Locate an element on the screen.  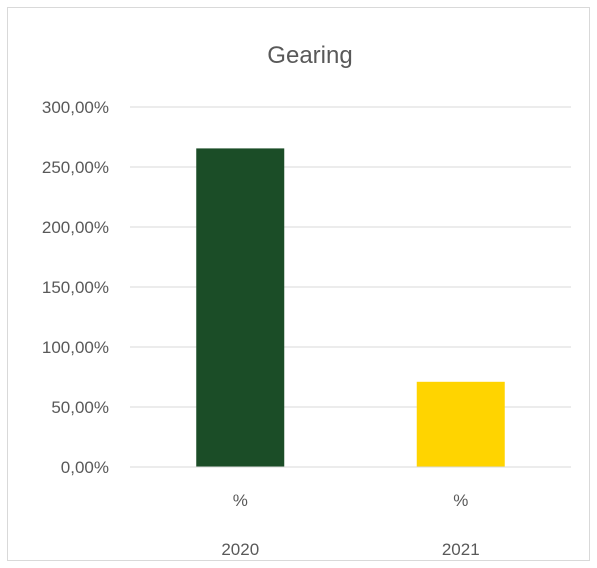
y-tick-label: 0,00% is located at coordinates (85, 467).